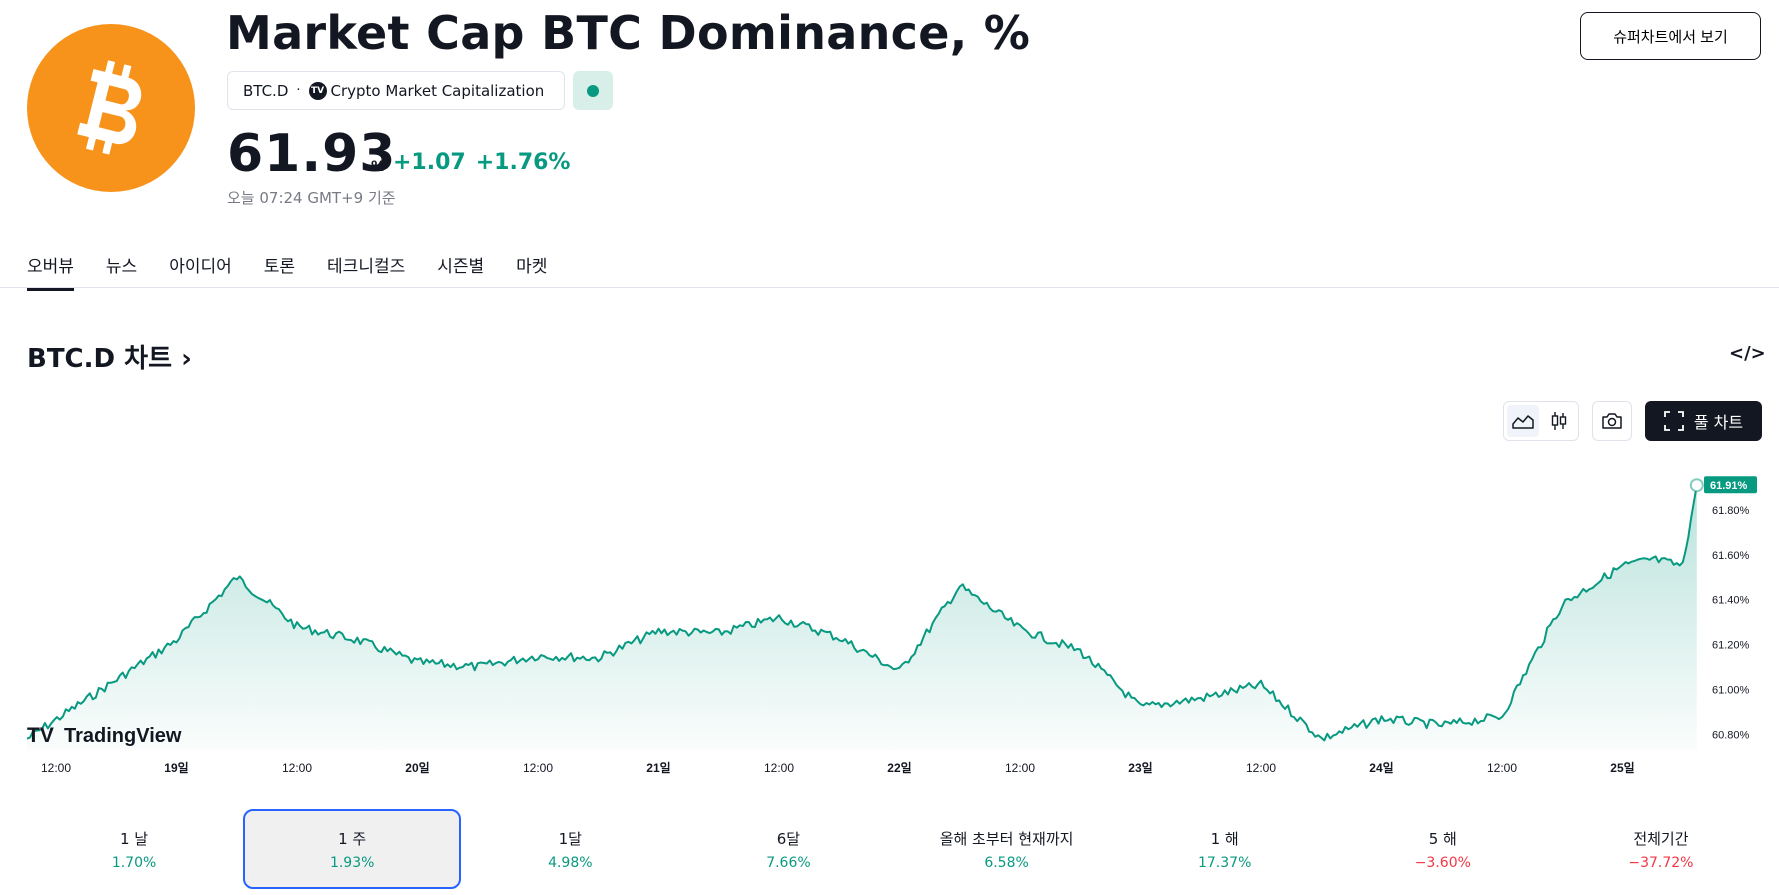  I want to click on period-label: 1 날, so click(134, 838).